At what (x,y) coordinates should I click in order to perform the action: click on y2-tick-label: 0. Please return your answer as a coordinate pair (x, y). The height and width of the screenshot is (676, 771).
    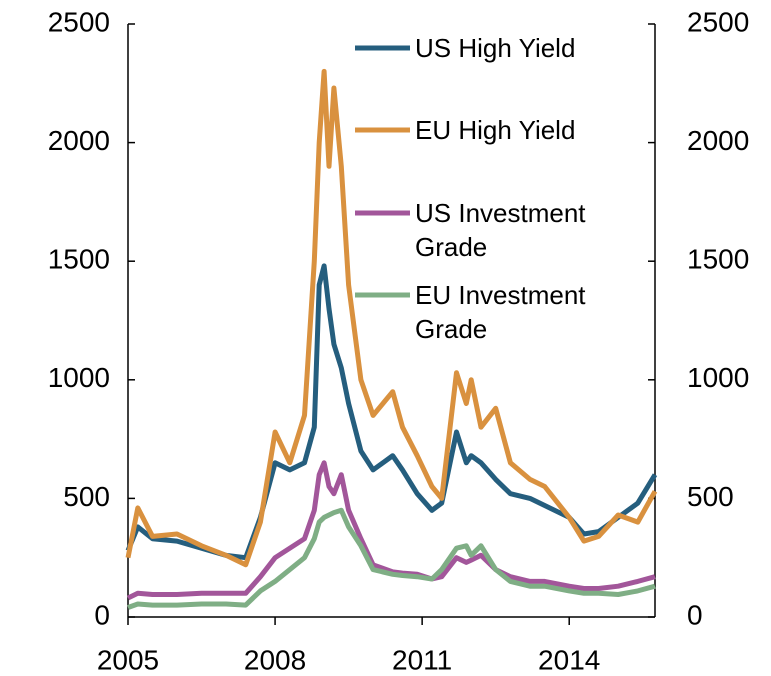
    Looking at the image, I should click on (695, 614).